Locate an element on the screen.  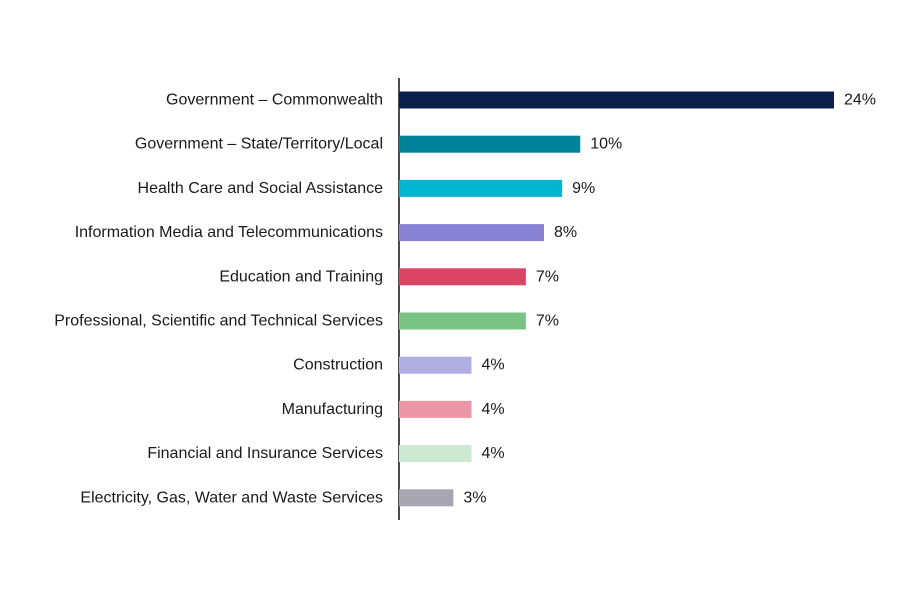
category-label: Information Media and Telecommunications is located at coordinates (229, 232).